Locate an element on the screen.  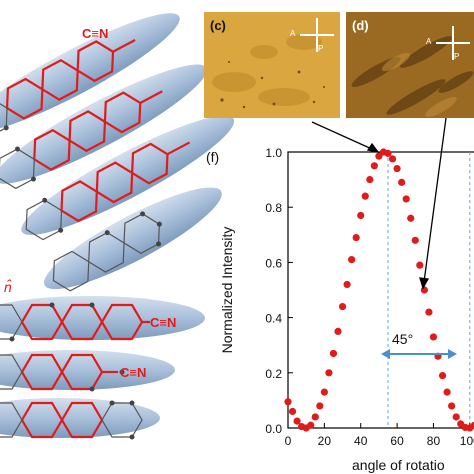
cn-label-top: C≡N is located at coordinates (95, 33).